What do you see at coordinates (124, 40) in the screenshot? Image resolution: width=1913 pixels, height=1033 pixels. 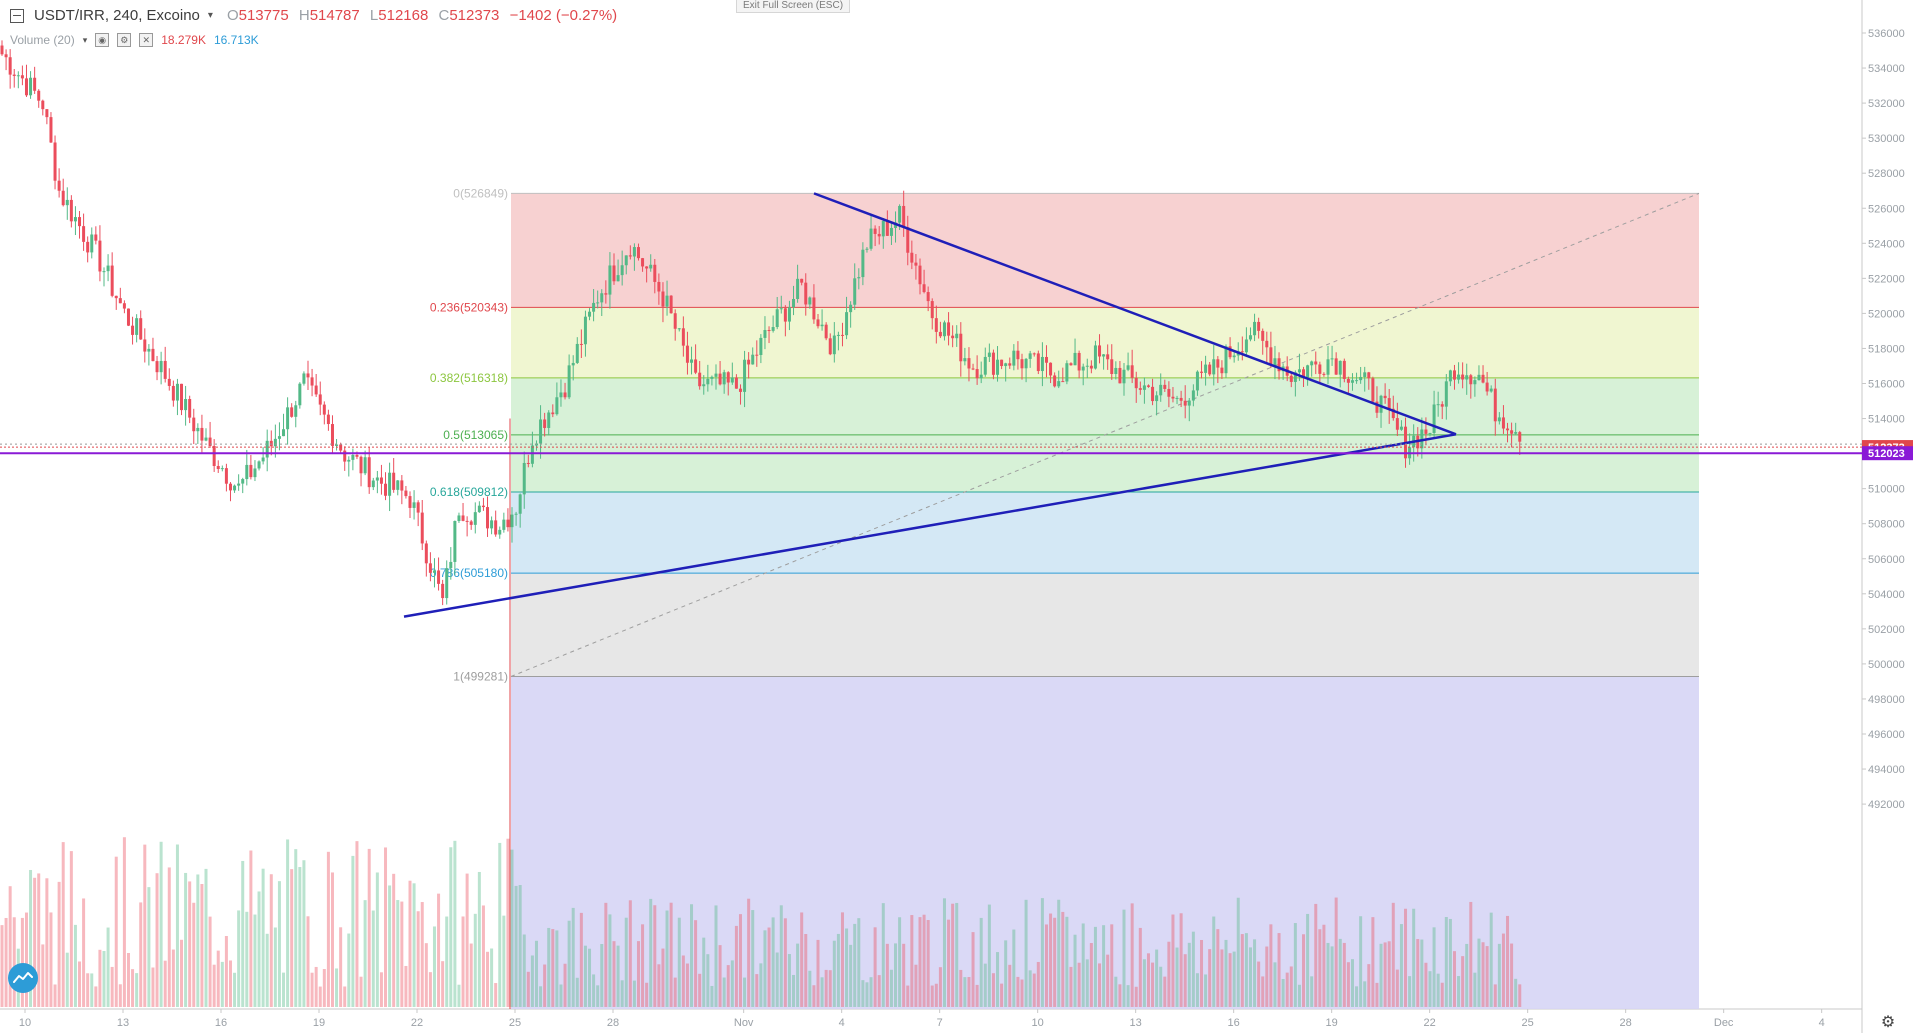 I see `settings-icon: ⚙` at bounding box center [124, 40].